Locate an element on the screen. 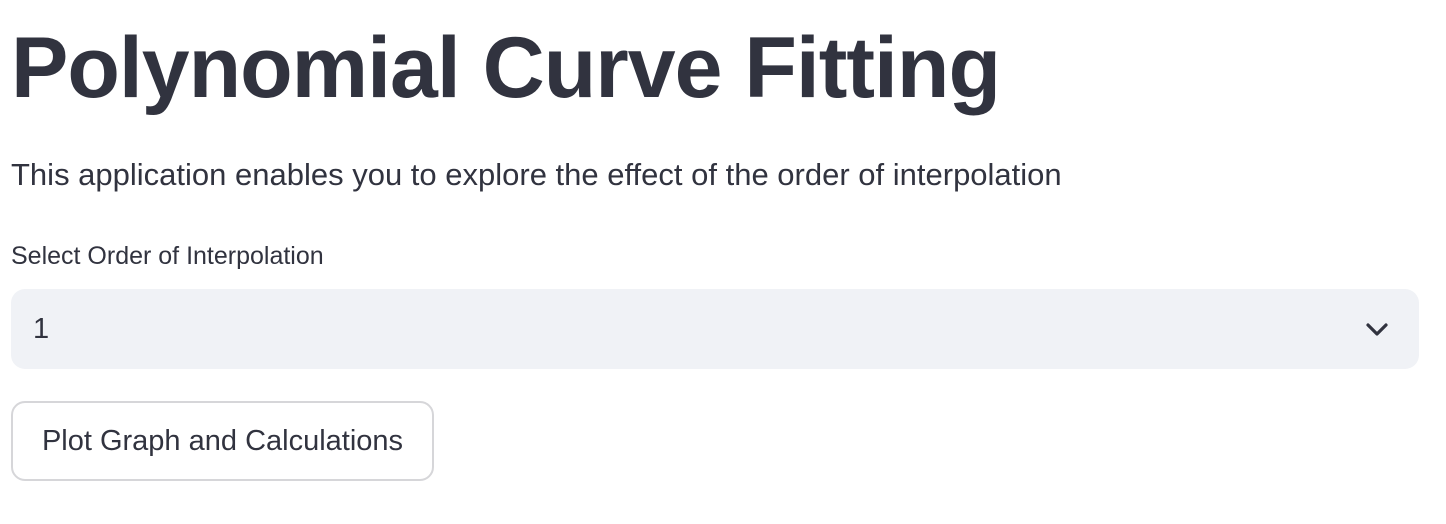 The image size is (1446, 524). order-select-dropdown: 1 is located at coordinates (715, 329).